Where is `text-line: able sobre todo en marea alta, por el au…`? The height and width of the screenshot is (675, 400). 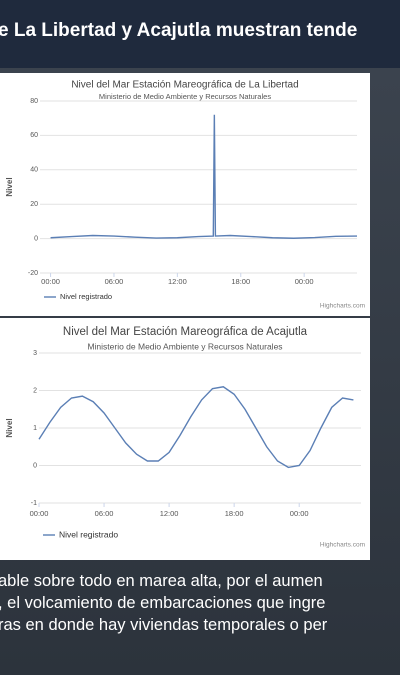 text-line: able sobre todo en marea alta, por el au… is located at coordinates (161, 581).